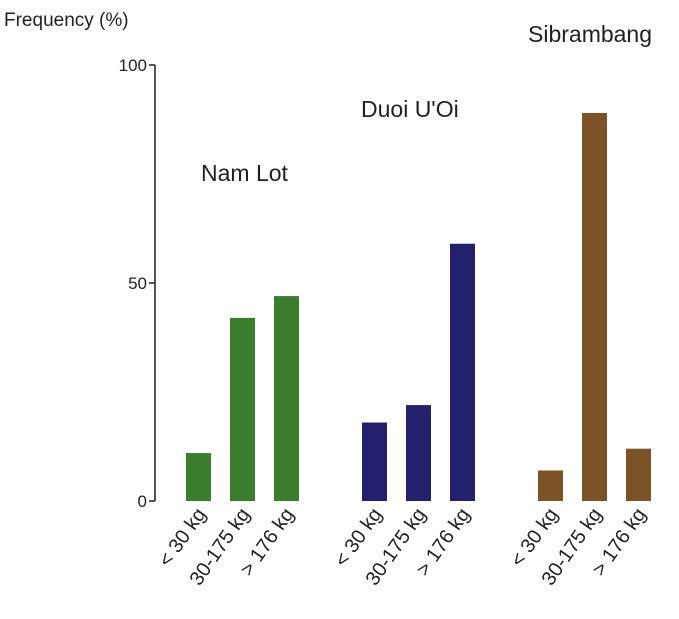 Image resolution: width=679 pixels, height=619 pixels. Describe the element at coordinates (133, 65) in the screenshot. I see `y-tick-label: 100` at that location.